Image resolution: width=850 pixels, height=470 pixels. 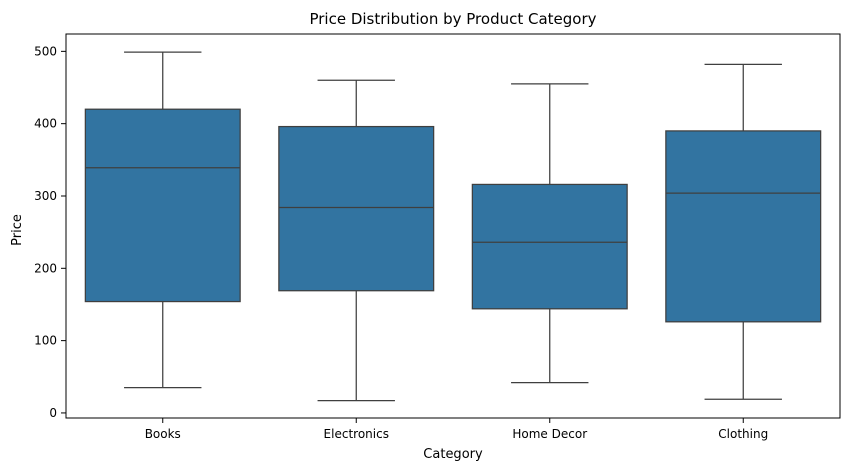 I want to click on box-group-books, so click(x=162, y=220).